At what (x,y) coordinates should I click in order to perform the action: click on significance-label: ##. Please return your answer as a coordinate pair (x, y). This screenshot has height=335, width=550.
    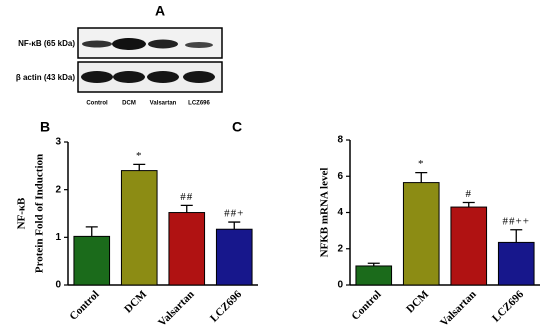
    Looking at the image, I should click on (186, 197).